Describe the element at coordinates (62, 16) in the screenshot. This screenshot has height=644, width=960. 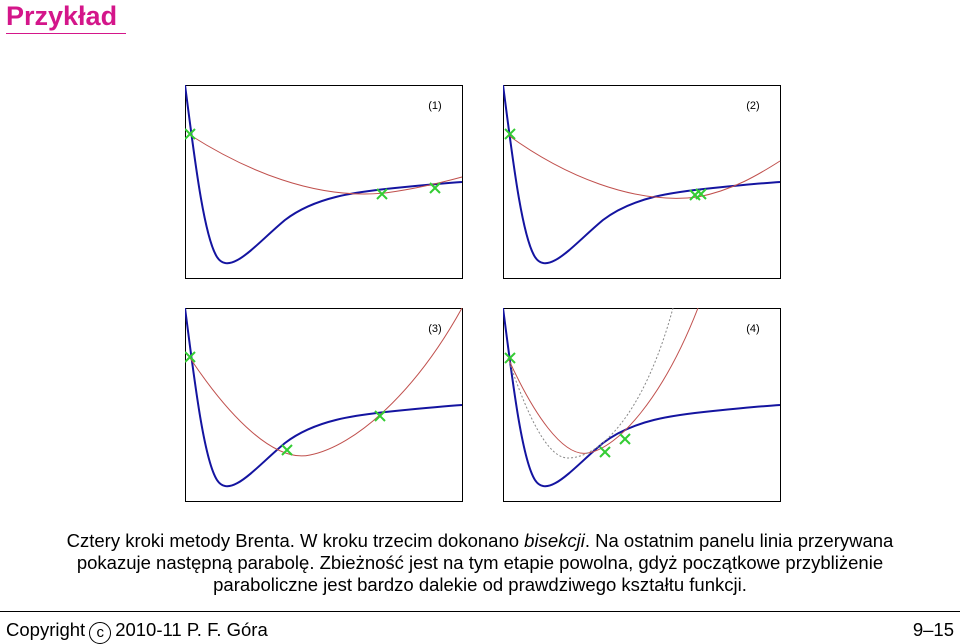
I see `slide-title: Przykład` at that location.